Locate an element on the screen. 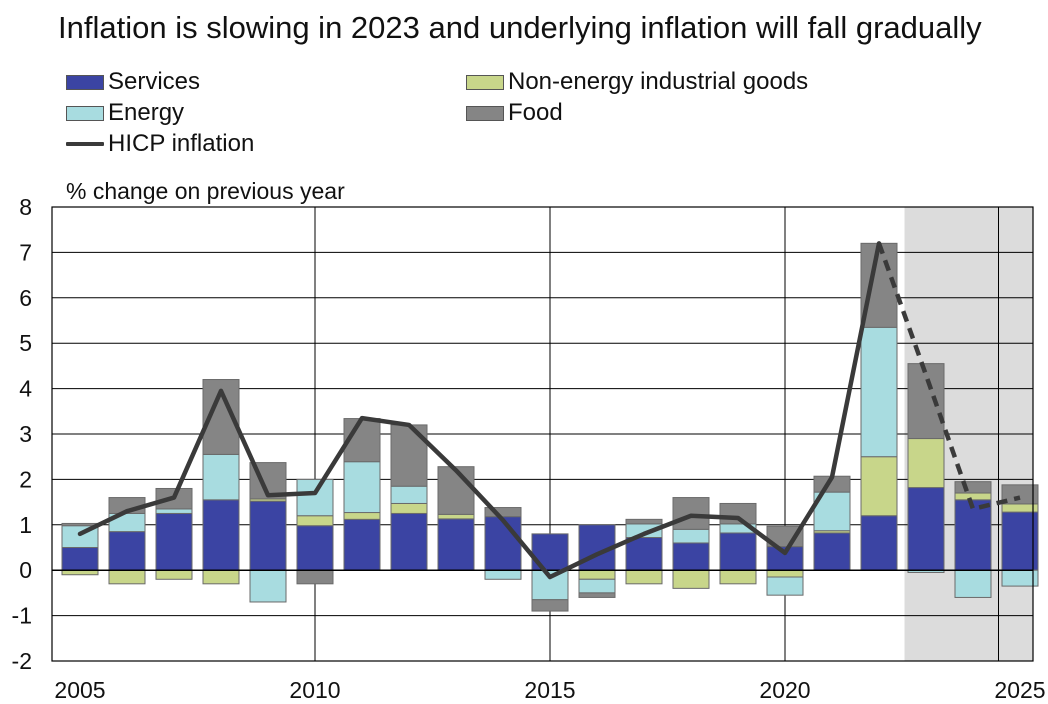 The image size is (1048, 704). legend-item-services: Services is located at coordinates (133, 82).